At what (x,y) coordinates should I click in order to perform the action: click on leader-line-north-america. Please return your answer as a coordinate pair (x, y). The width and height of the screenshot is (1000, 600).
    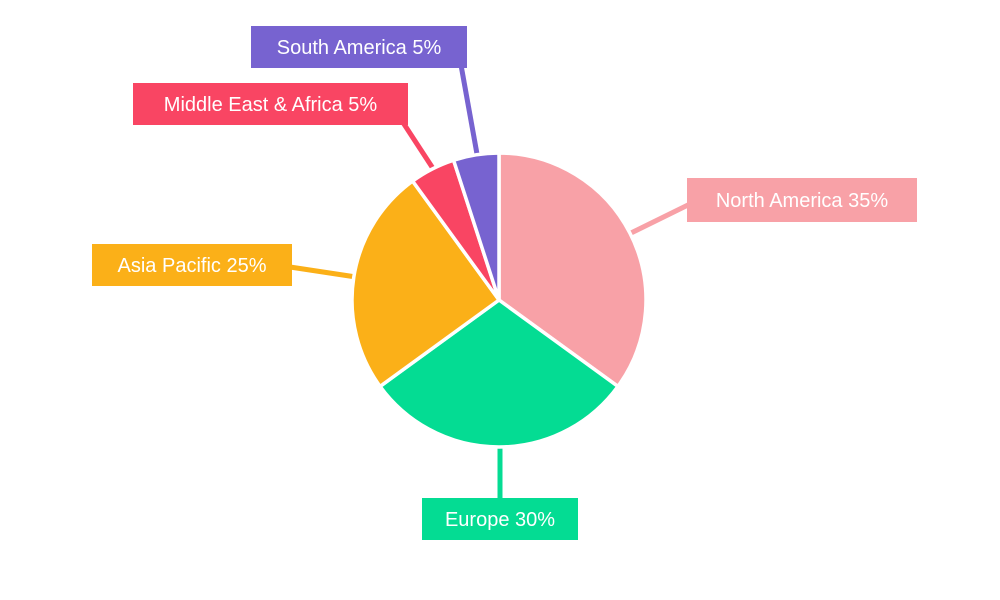
    Looking at the image, I should click on (660, 218).